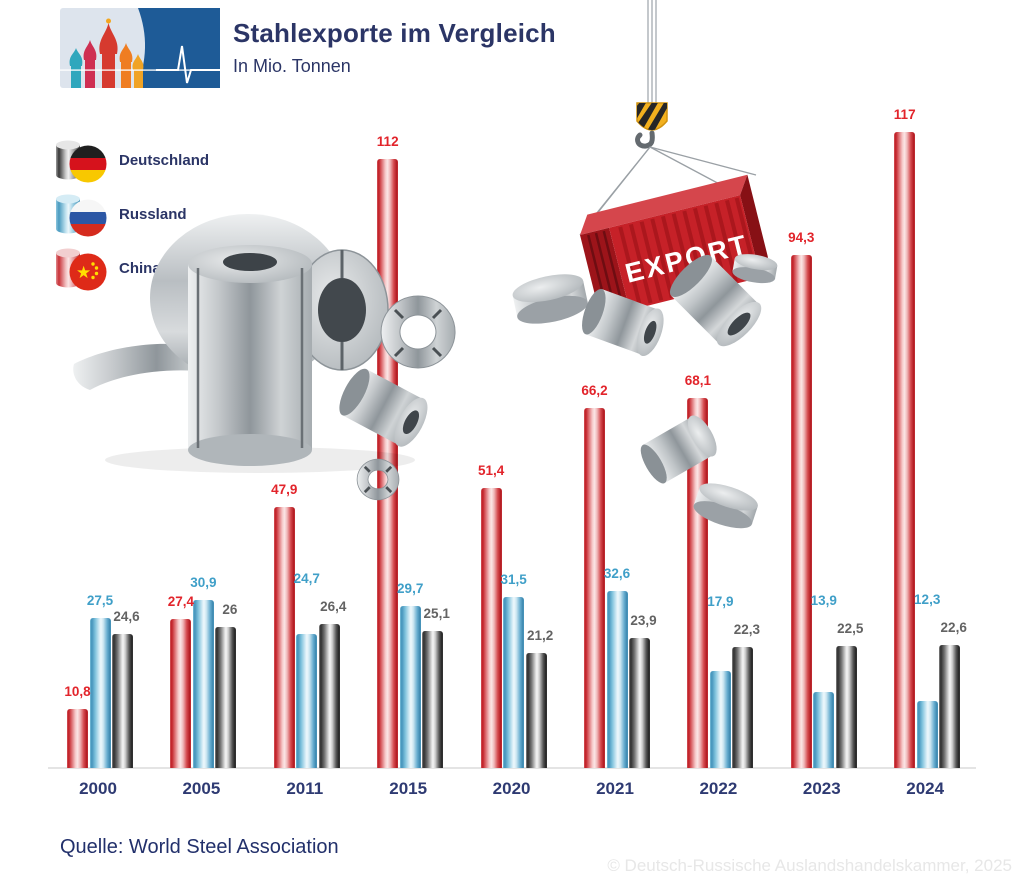 The width and height of the screenshot is (1024, 893). Describe the element at coordinates (88, 164) in the screenshot. I see `germany-flag-icon` at that location.